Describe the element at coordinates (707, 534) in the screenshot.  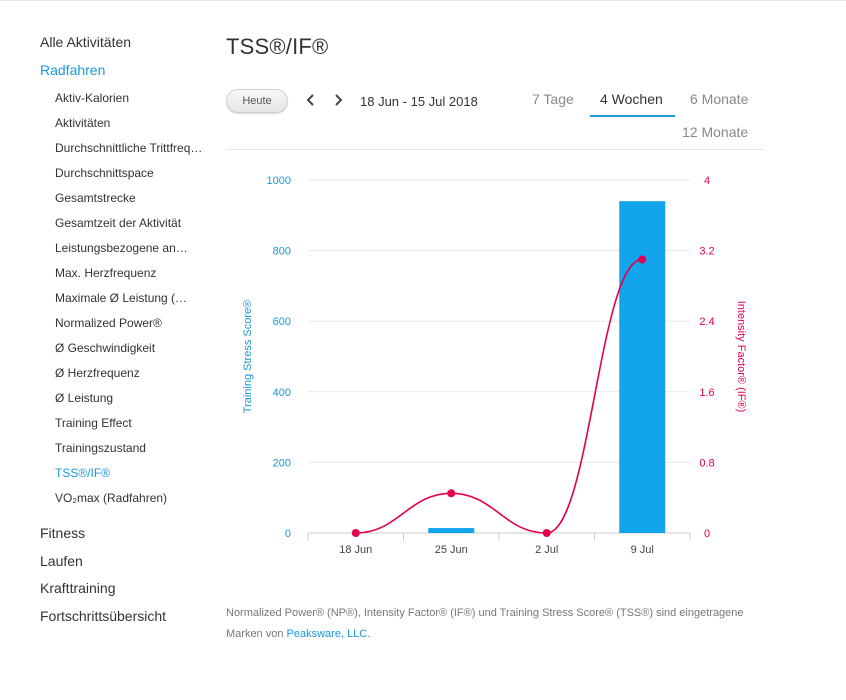
I see `y-tick-label-right: 0` at that location.